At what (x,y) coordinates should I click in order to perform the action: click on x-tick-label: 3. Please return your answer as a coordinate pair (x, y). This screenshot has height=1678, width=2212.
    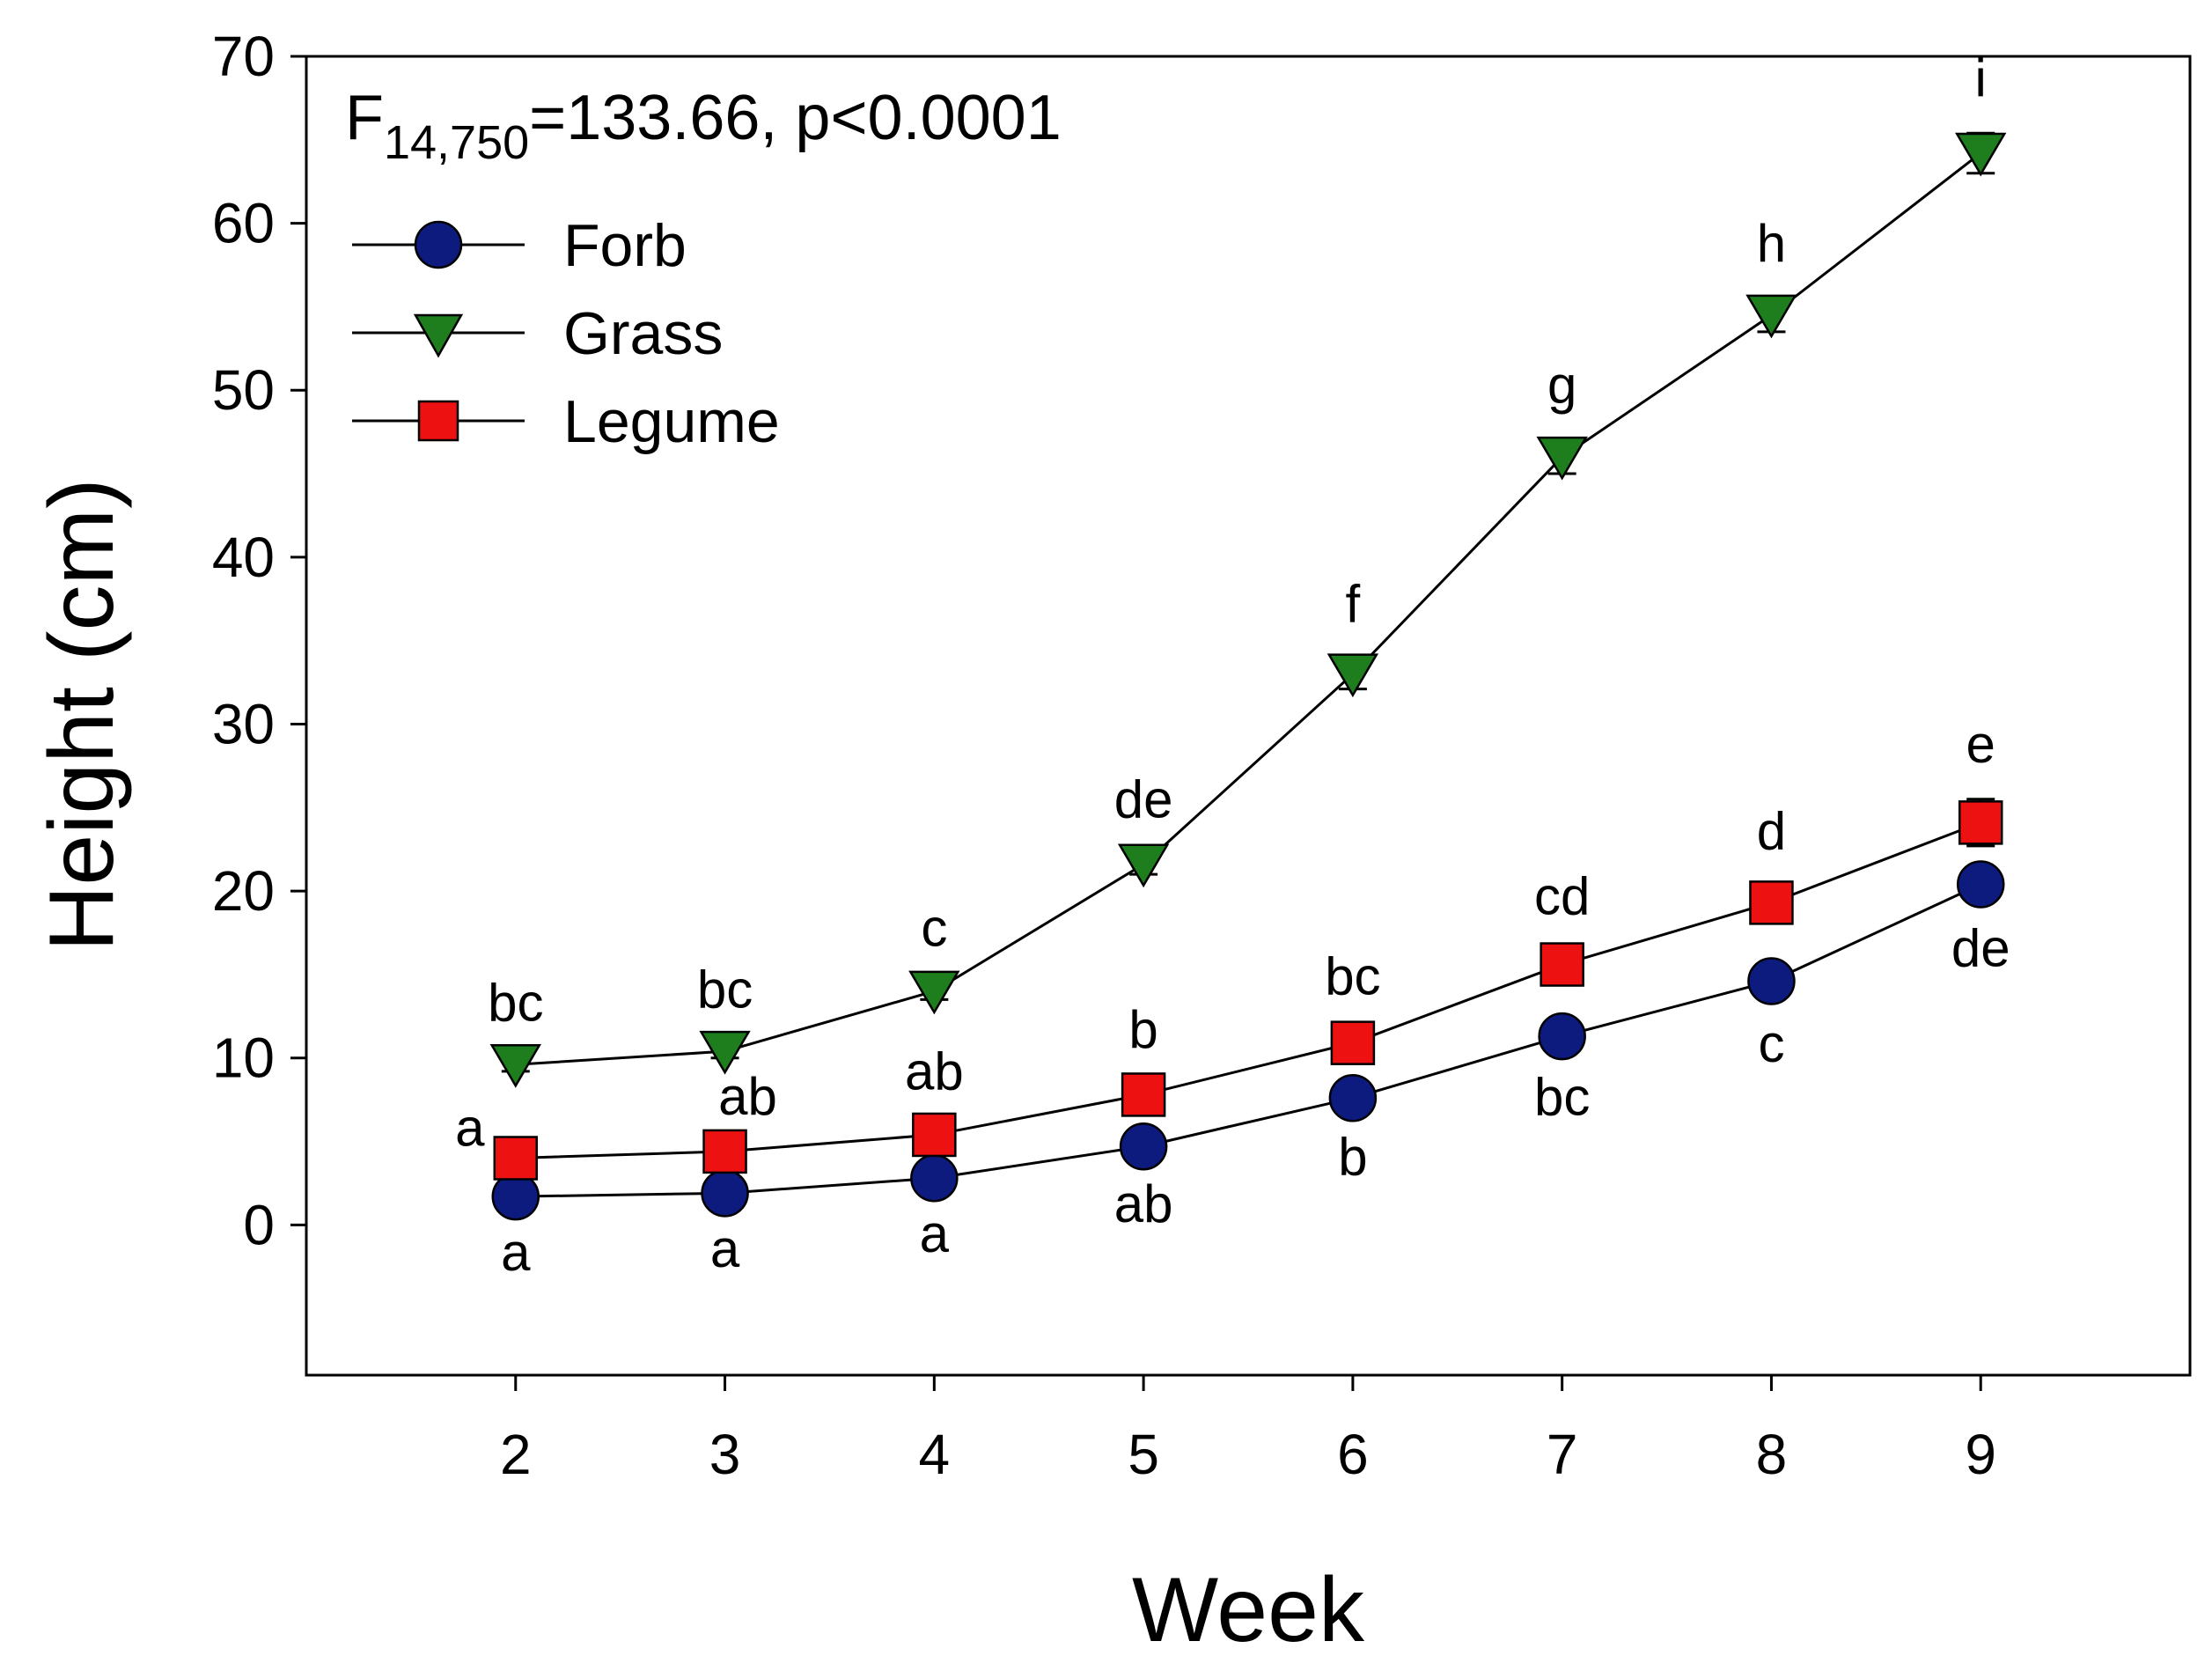
    Looking at the image, I should click on (725, 1454).